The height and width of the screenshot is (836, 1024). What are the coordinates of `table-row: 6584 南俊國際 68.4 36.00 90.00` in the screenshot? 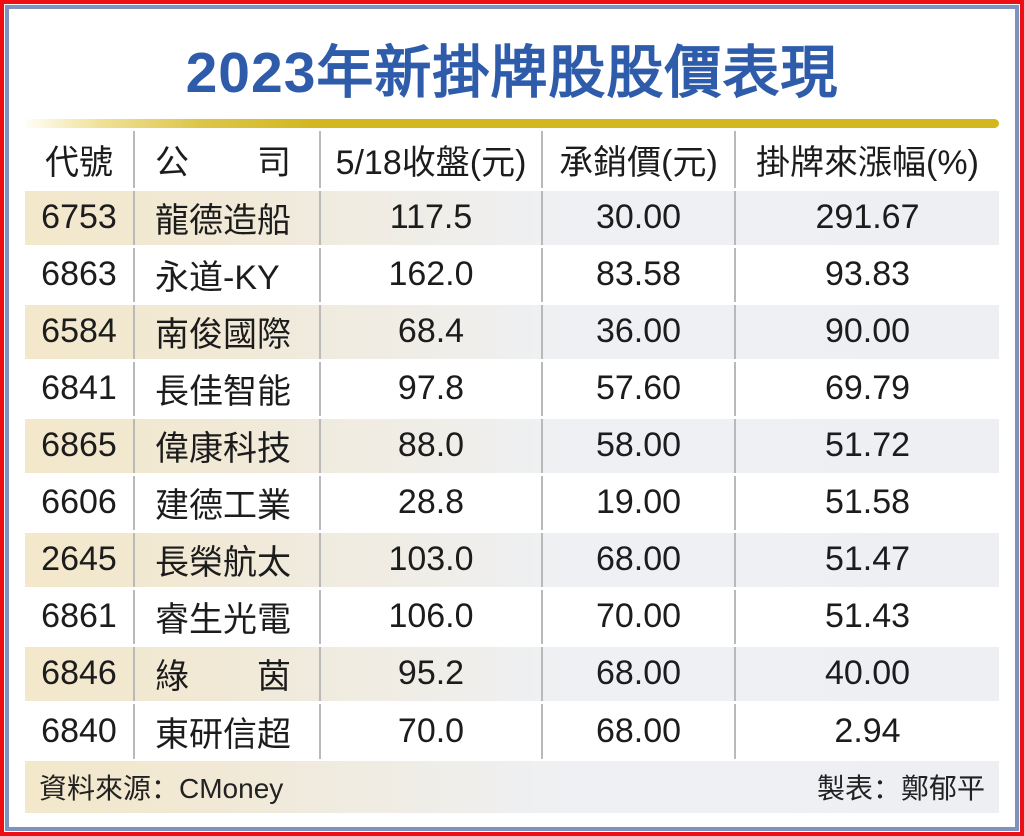 It's located at (512, 331).